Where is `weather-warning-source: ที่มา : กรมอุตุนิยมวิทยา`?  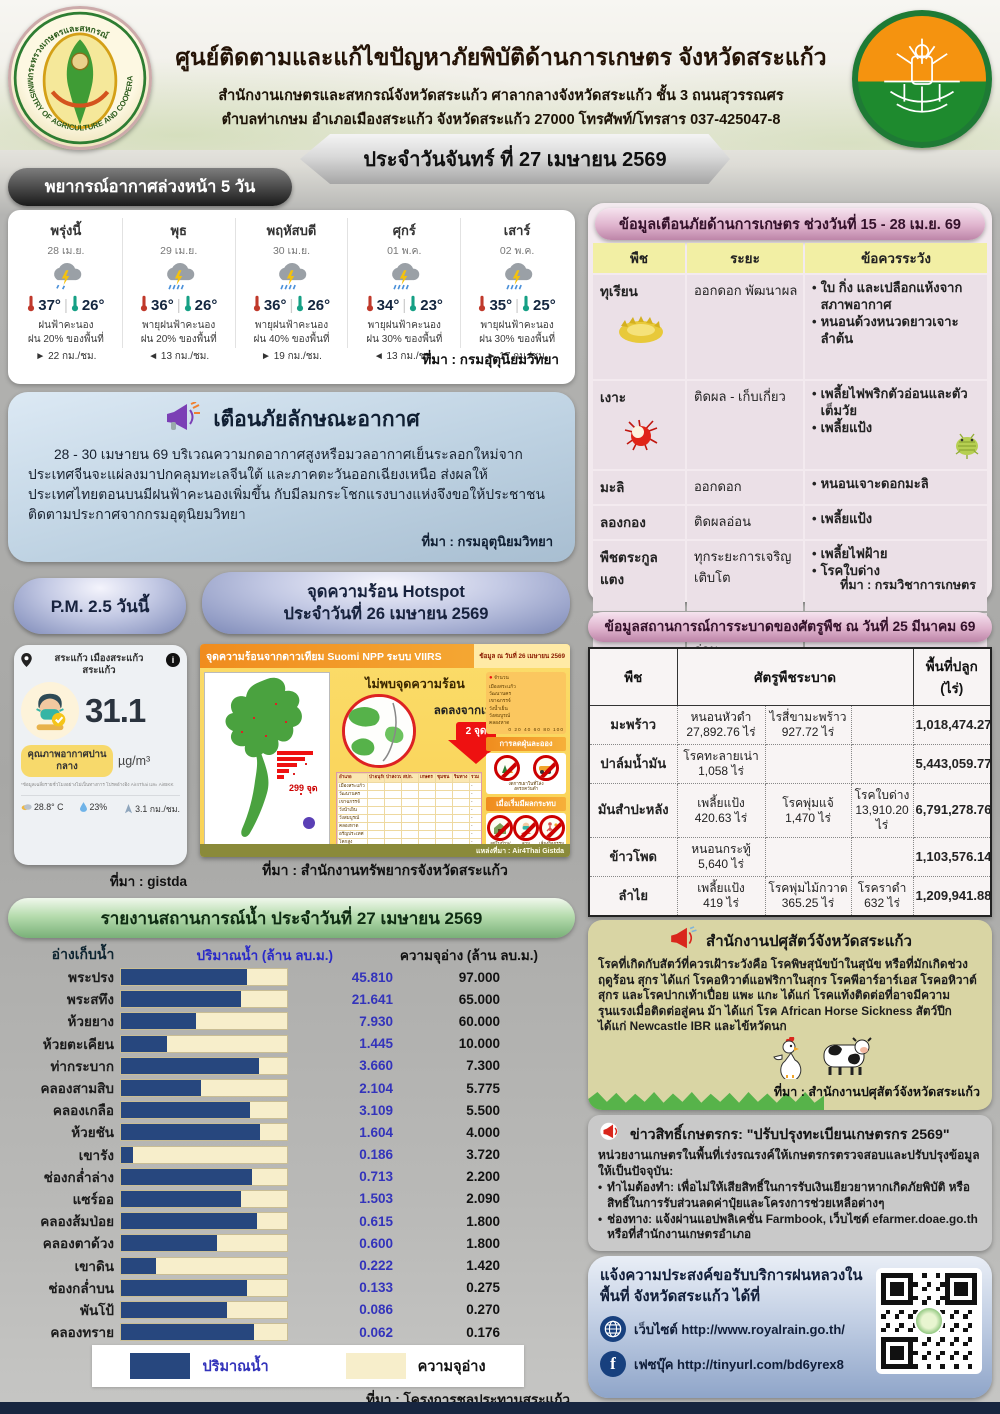
weather-warning-source: ที่มา : กรมอุตุนิยมวิทยา is located at coordinates (487, 541).